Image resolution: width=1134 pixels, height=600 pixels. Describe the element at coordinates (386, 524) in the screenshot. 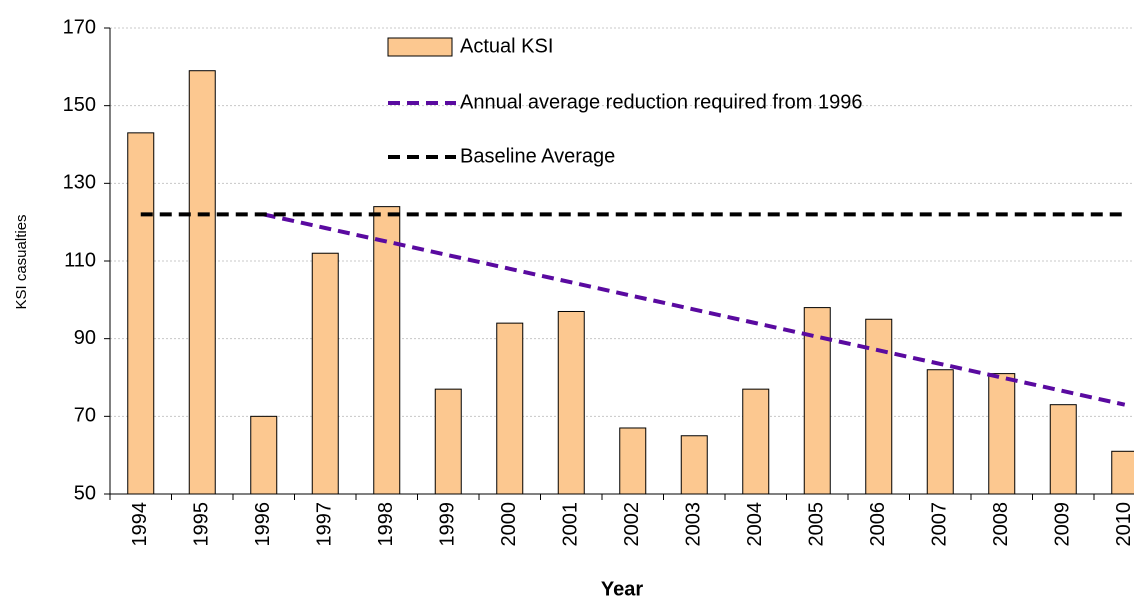

I see `x-tick-label: 1998` at that location.